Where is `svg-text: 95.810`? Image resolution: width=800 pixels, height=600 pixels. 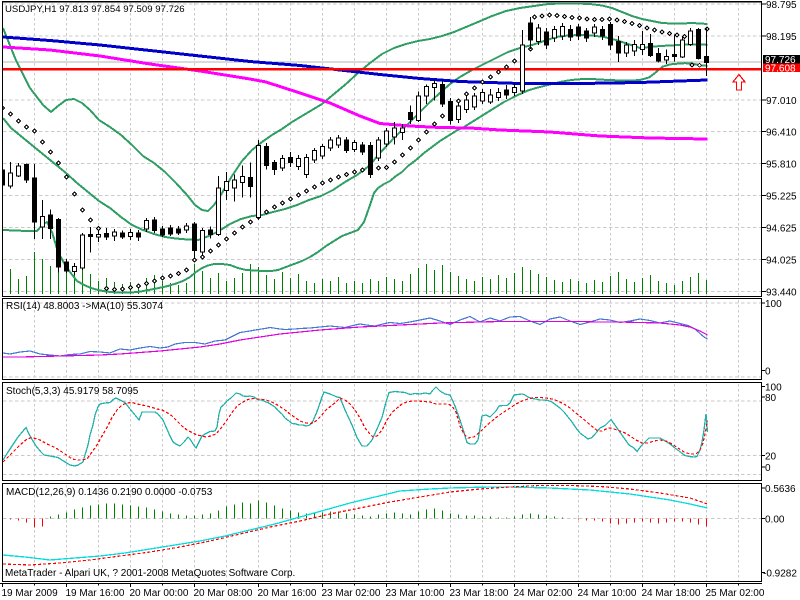
svg-text: 95.810 is located at coordinates (781, 165).